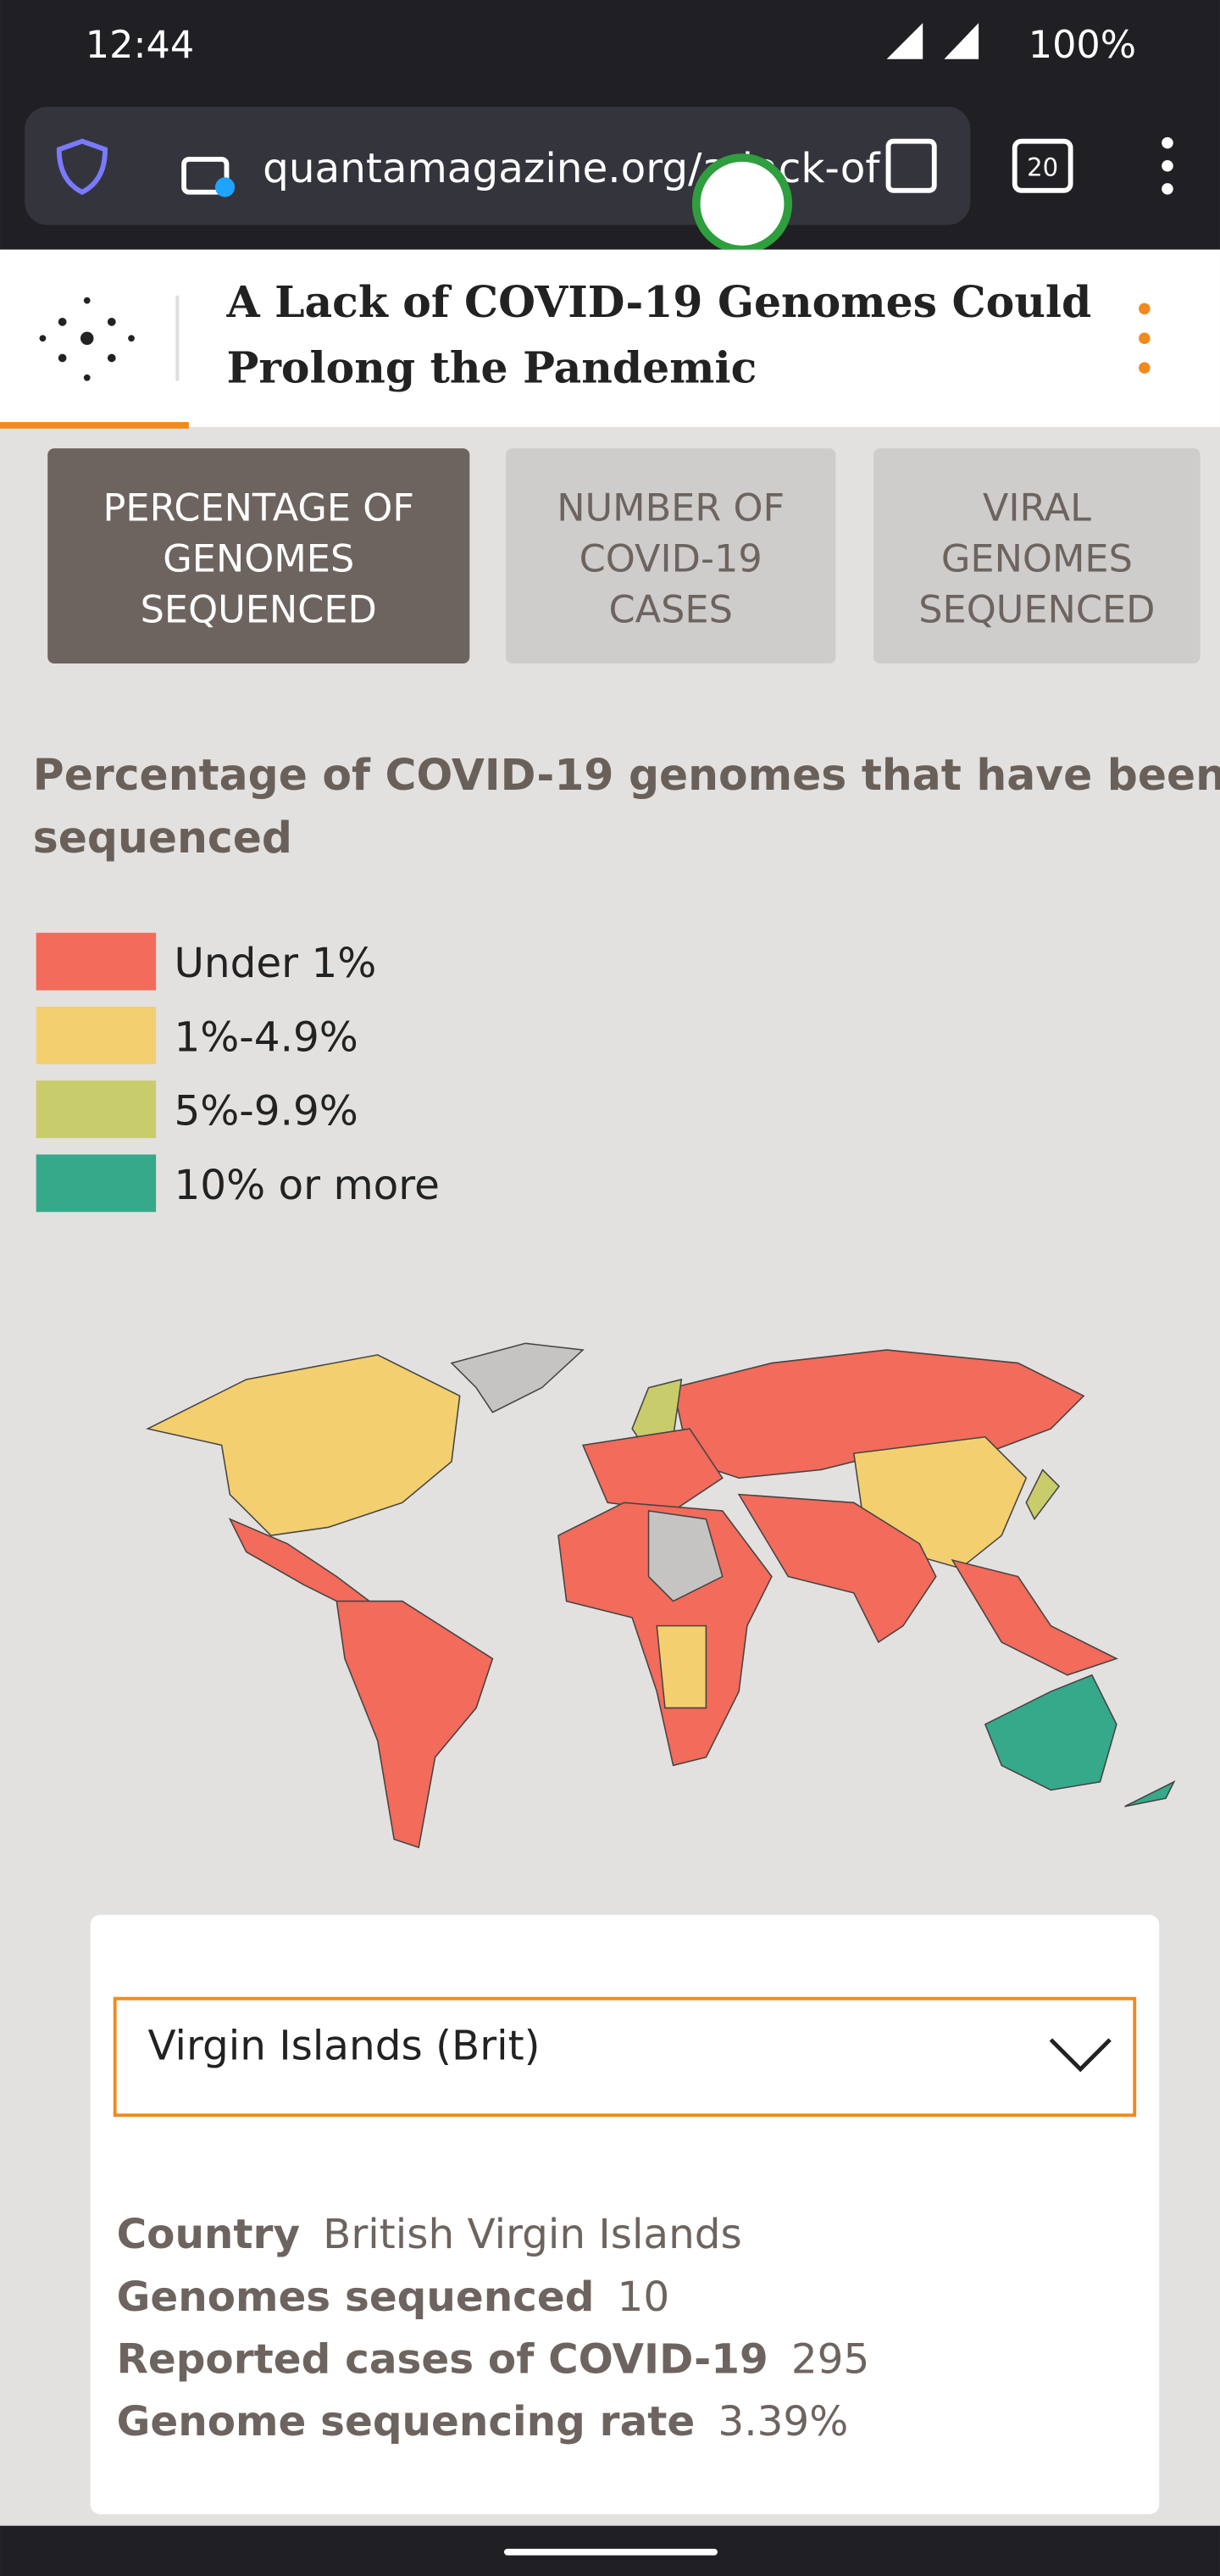 This screenshot has width=1220, height=2576. I want to click on article-title: Prolong the Pandemic, so click(491, 368).